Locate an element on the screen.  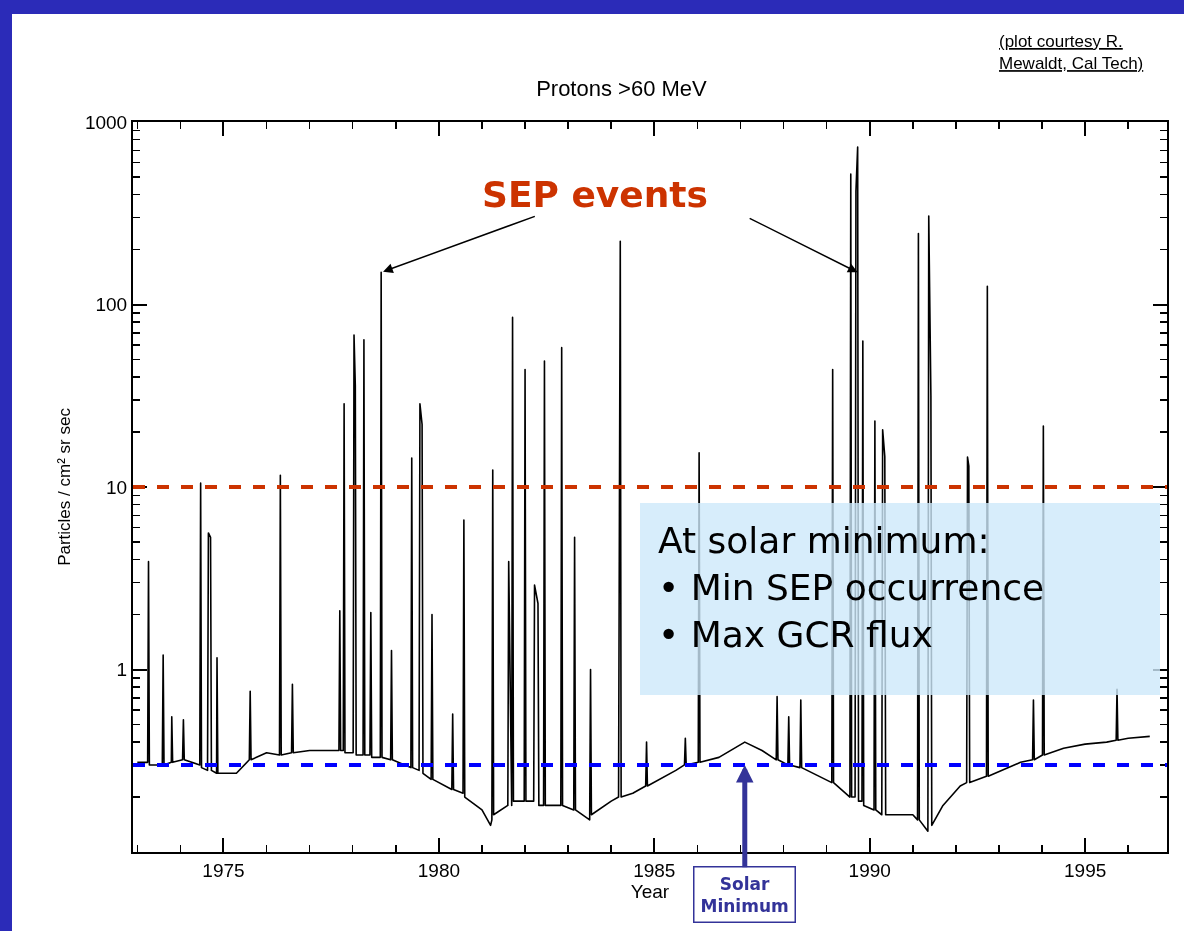
y-tick-label: 100 is located at coordinates (111, 305).